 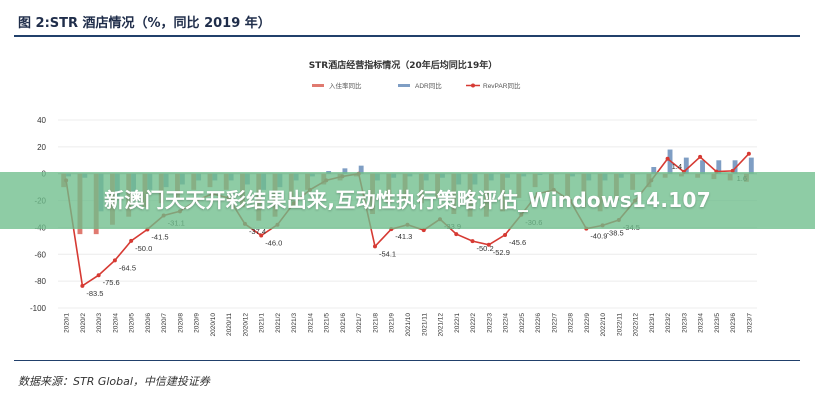 I want to click on data-label: -54.1, so click(x=387, y=253).